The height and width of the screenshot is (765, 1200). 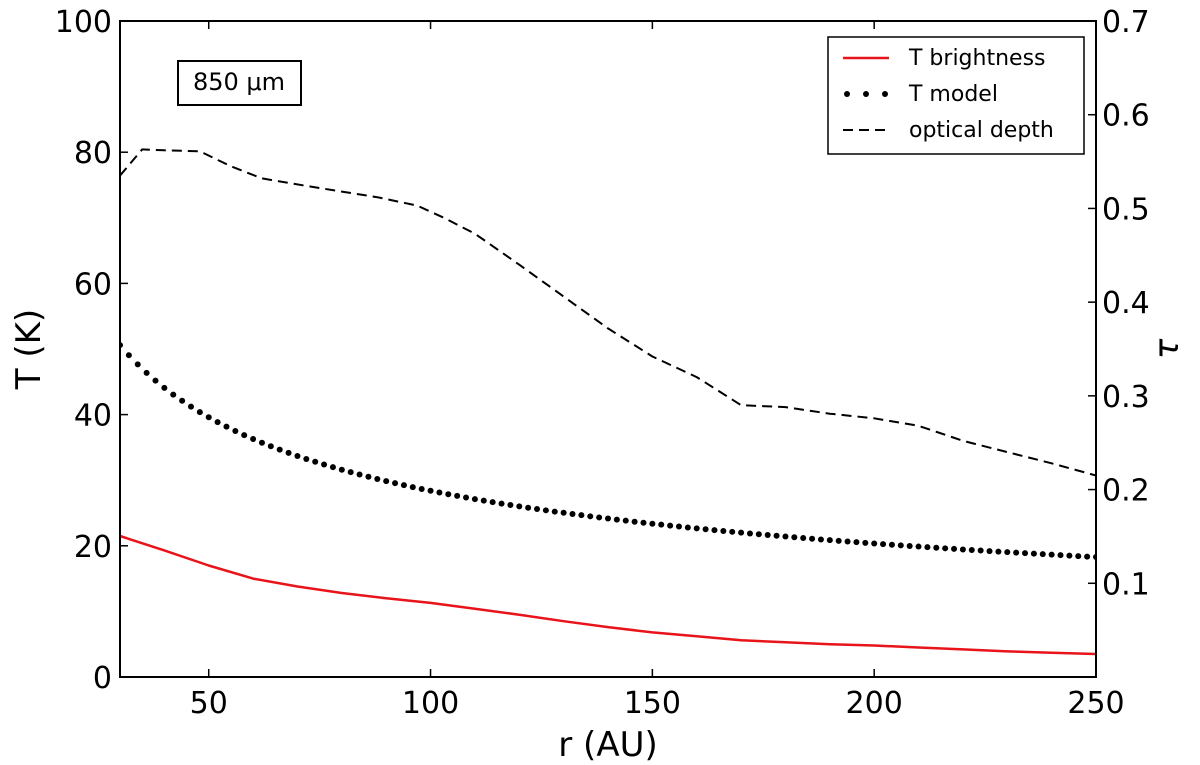 I want to click on x-tick-label: 50, so click(x=209, y=703).